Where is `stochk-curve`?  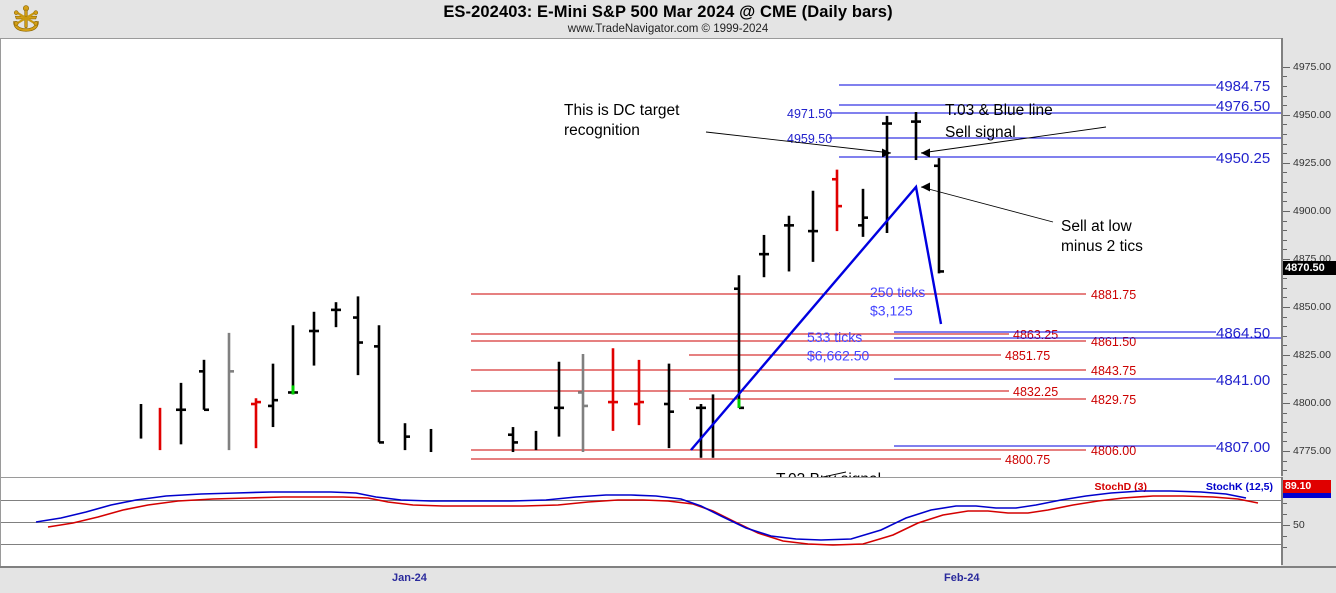
stochk-curve is located at coordinates (641, 515).